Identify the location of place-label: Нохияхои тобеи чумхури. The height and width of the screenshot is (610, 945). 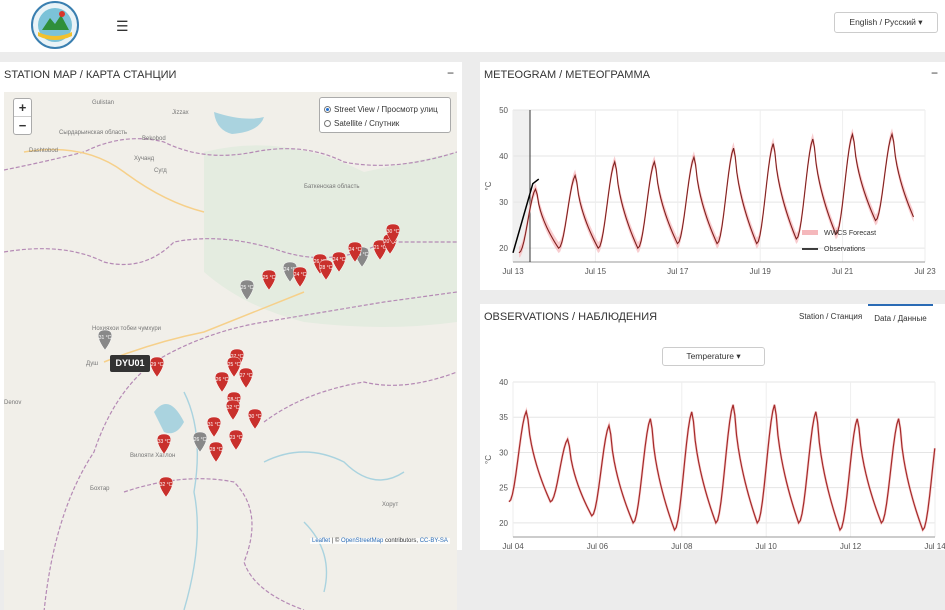
(126, 329).